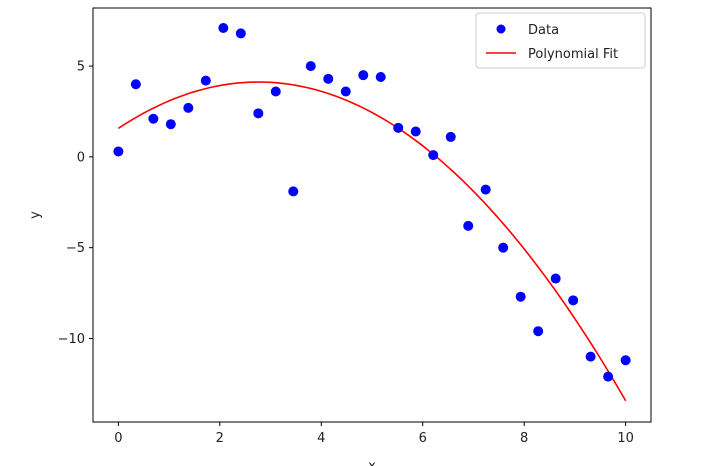 The image size is (724, 466). Describe the element at coordinates (220, 438) in the screenshot. I see `x-tick-label: 2` at that location.